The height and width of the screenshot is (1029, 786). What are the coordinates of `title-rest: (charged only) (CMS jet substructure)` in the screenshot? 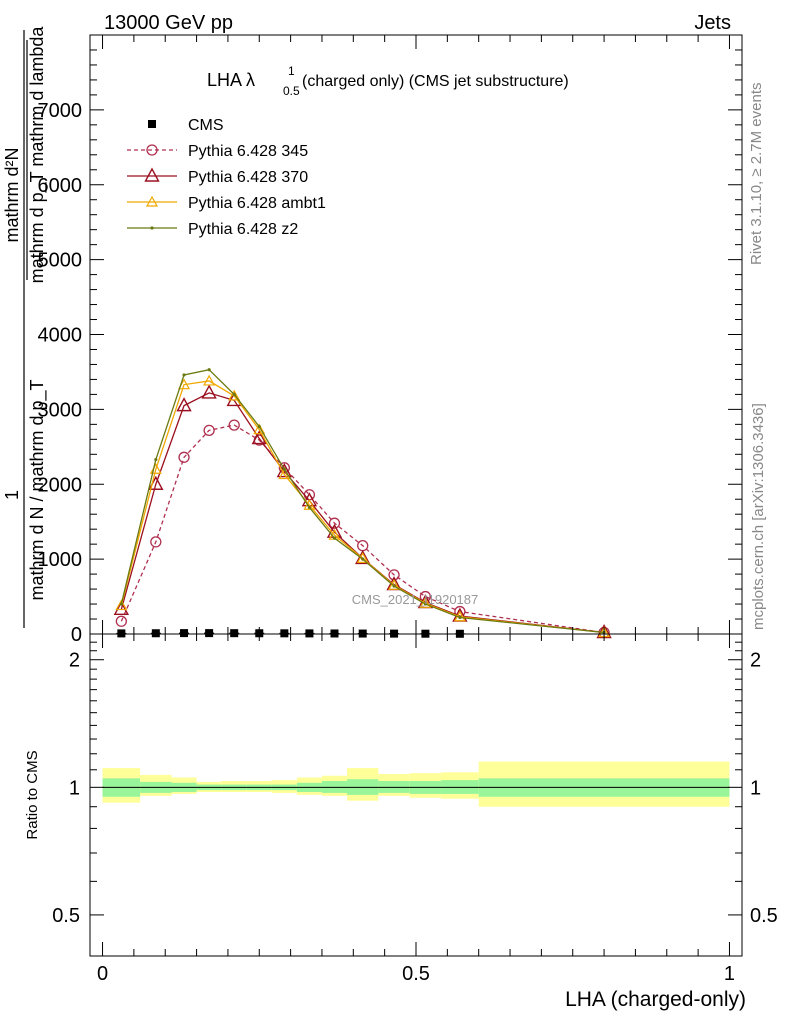 It's located at (435, 81).